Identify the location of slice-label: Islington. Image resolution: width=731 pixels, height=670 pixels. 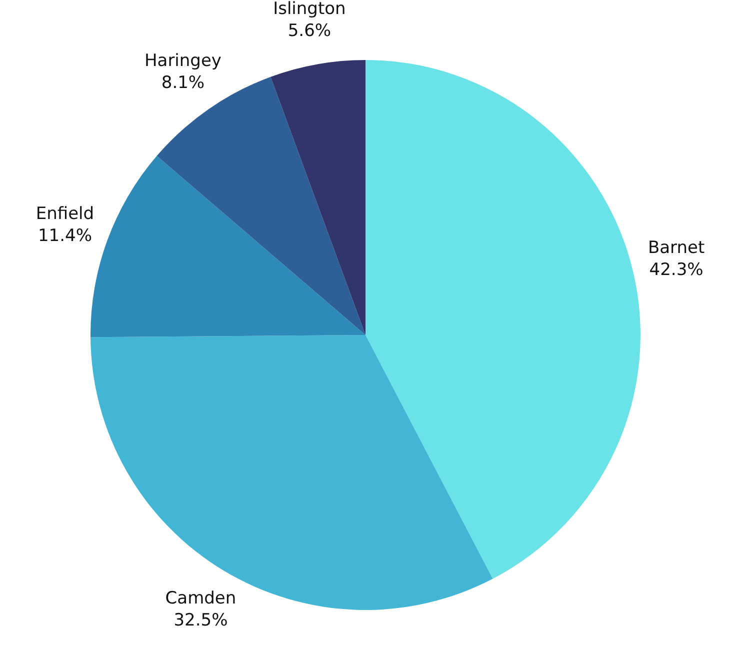
(309, 9).